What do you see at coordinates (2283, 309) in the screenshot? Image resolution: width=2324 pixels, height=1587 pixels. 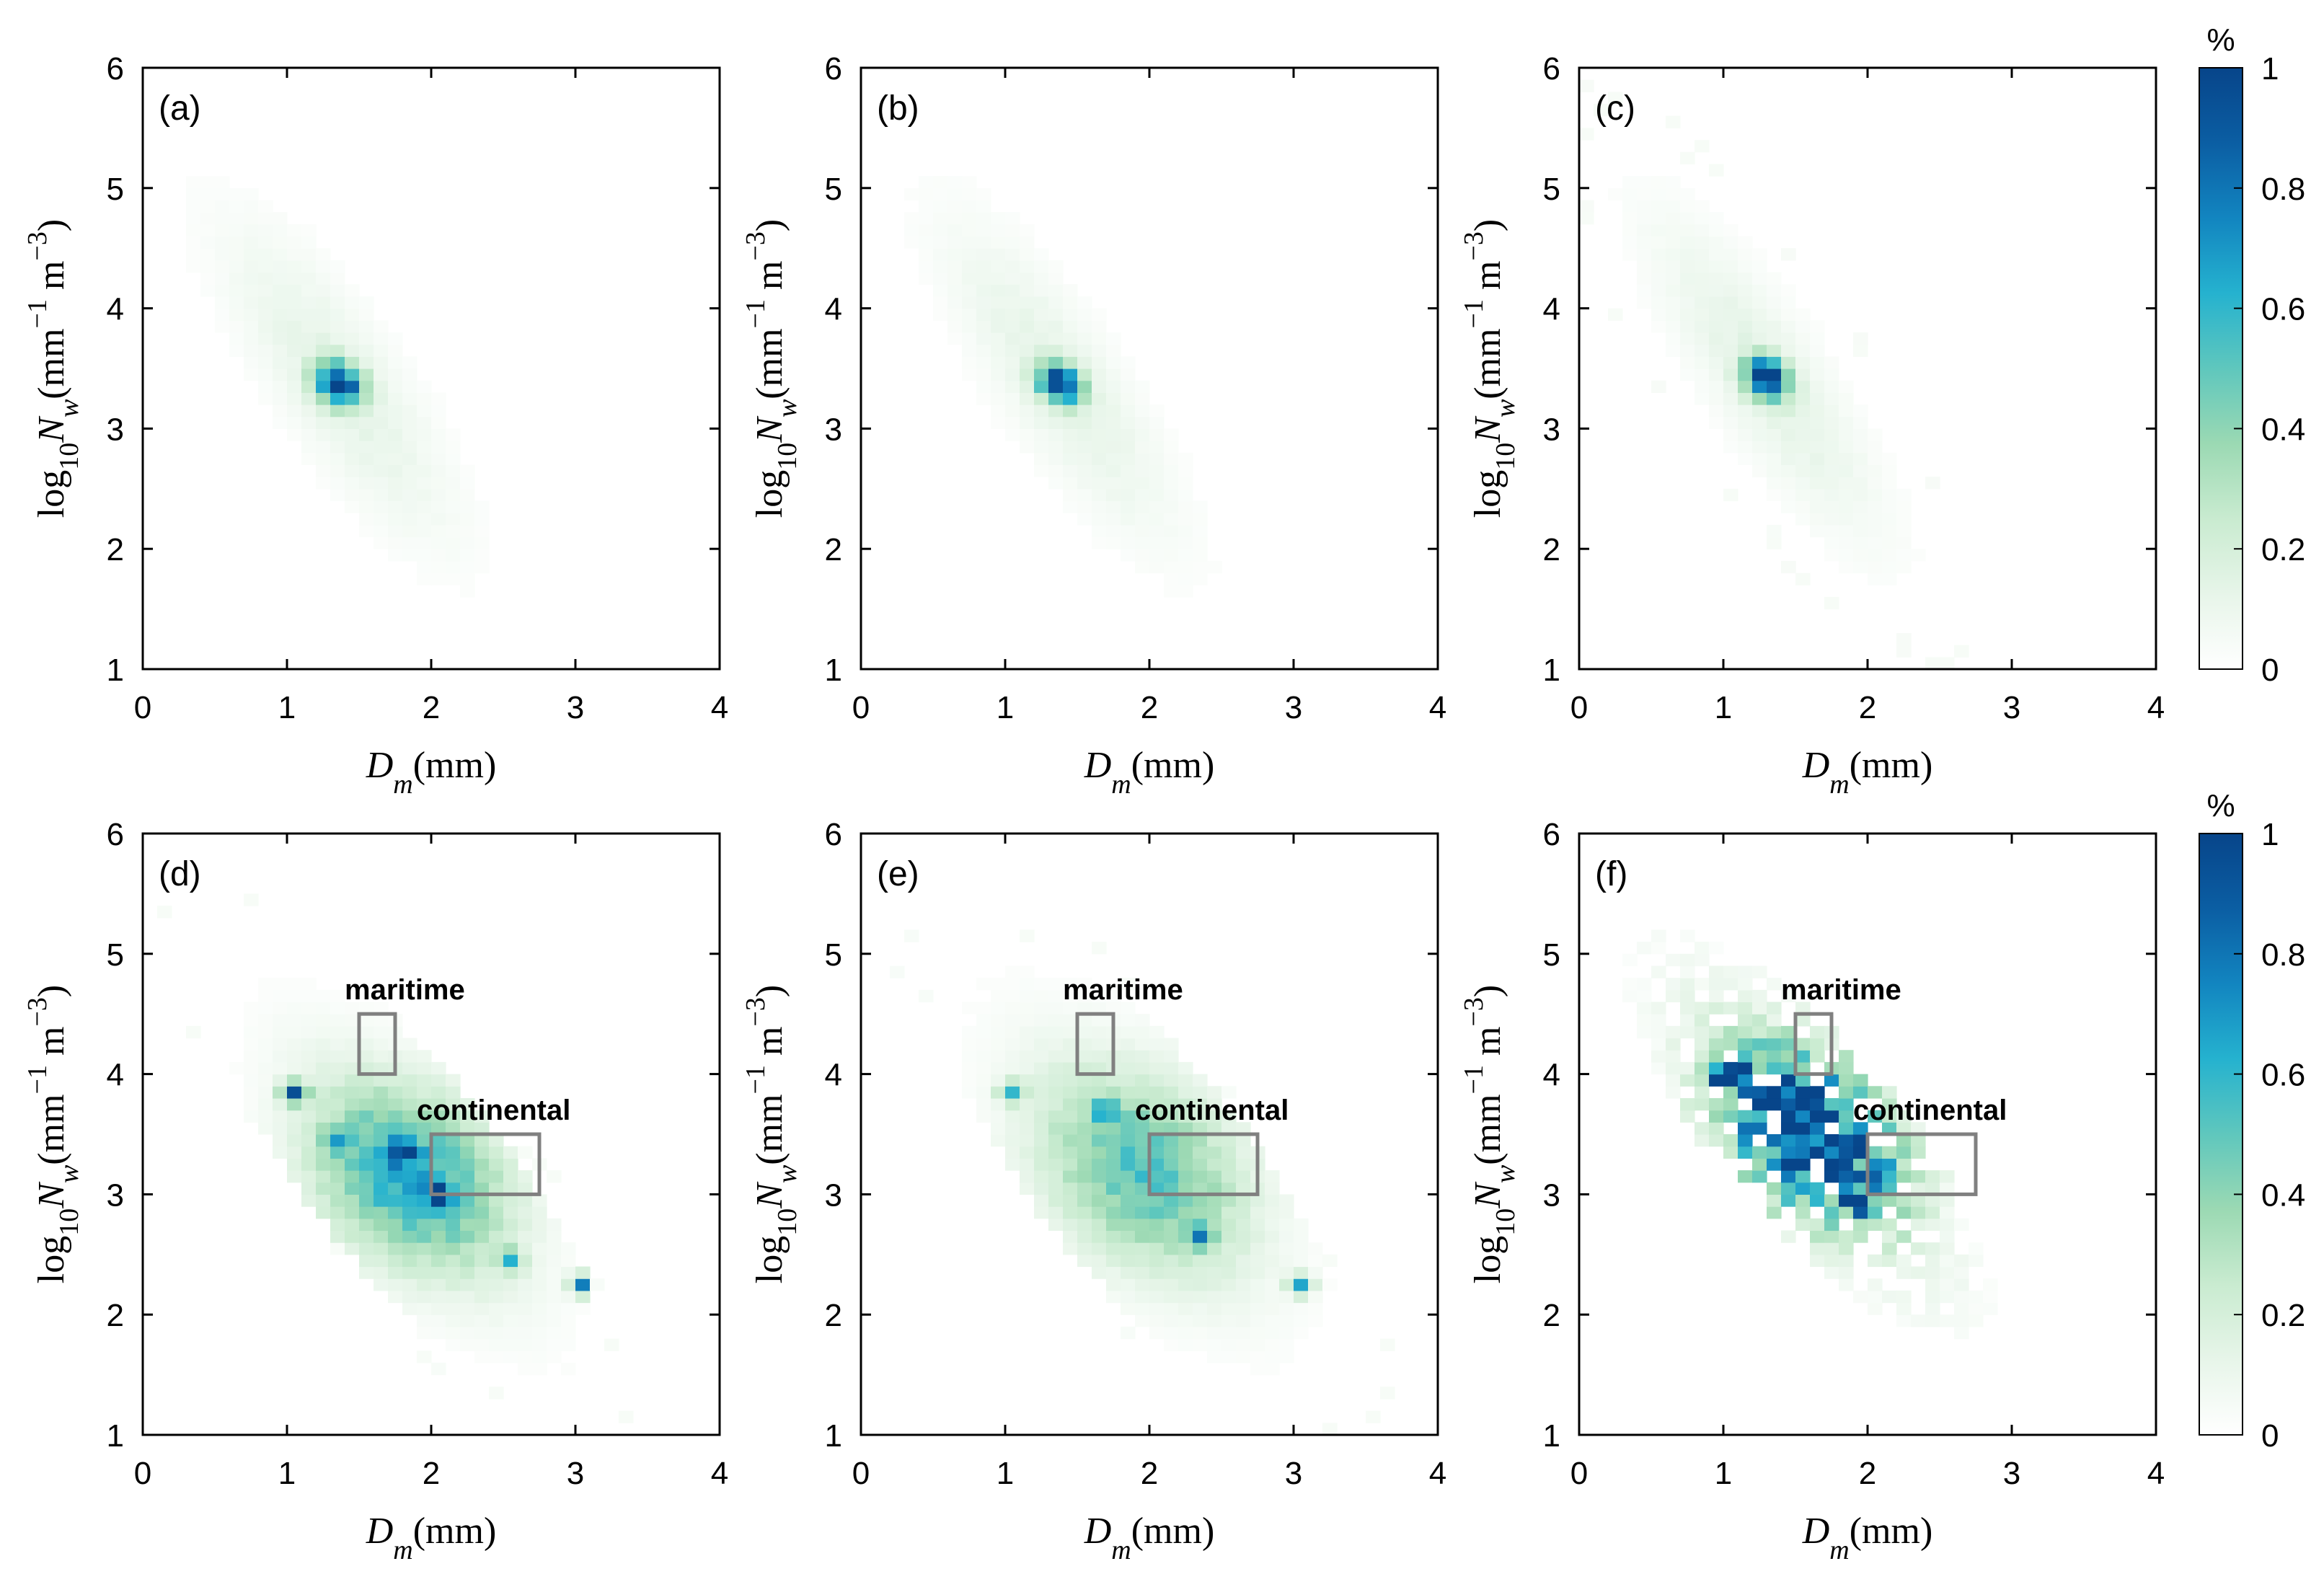 I see `colorbar-tick-label: 0.6` at bounding box center [2283, 309].